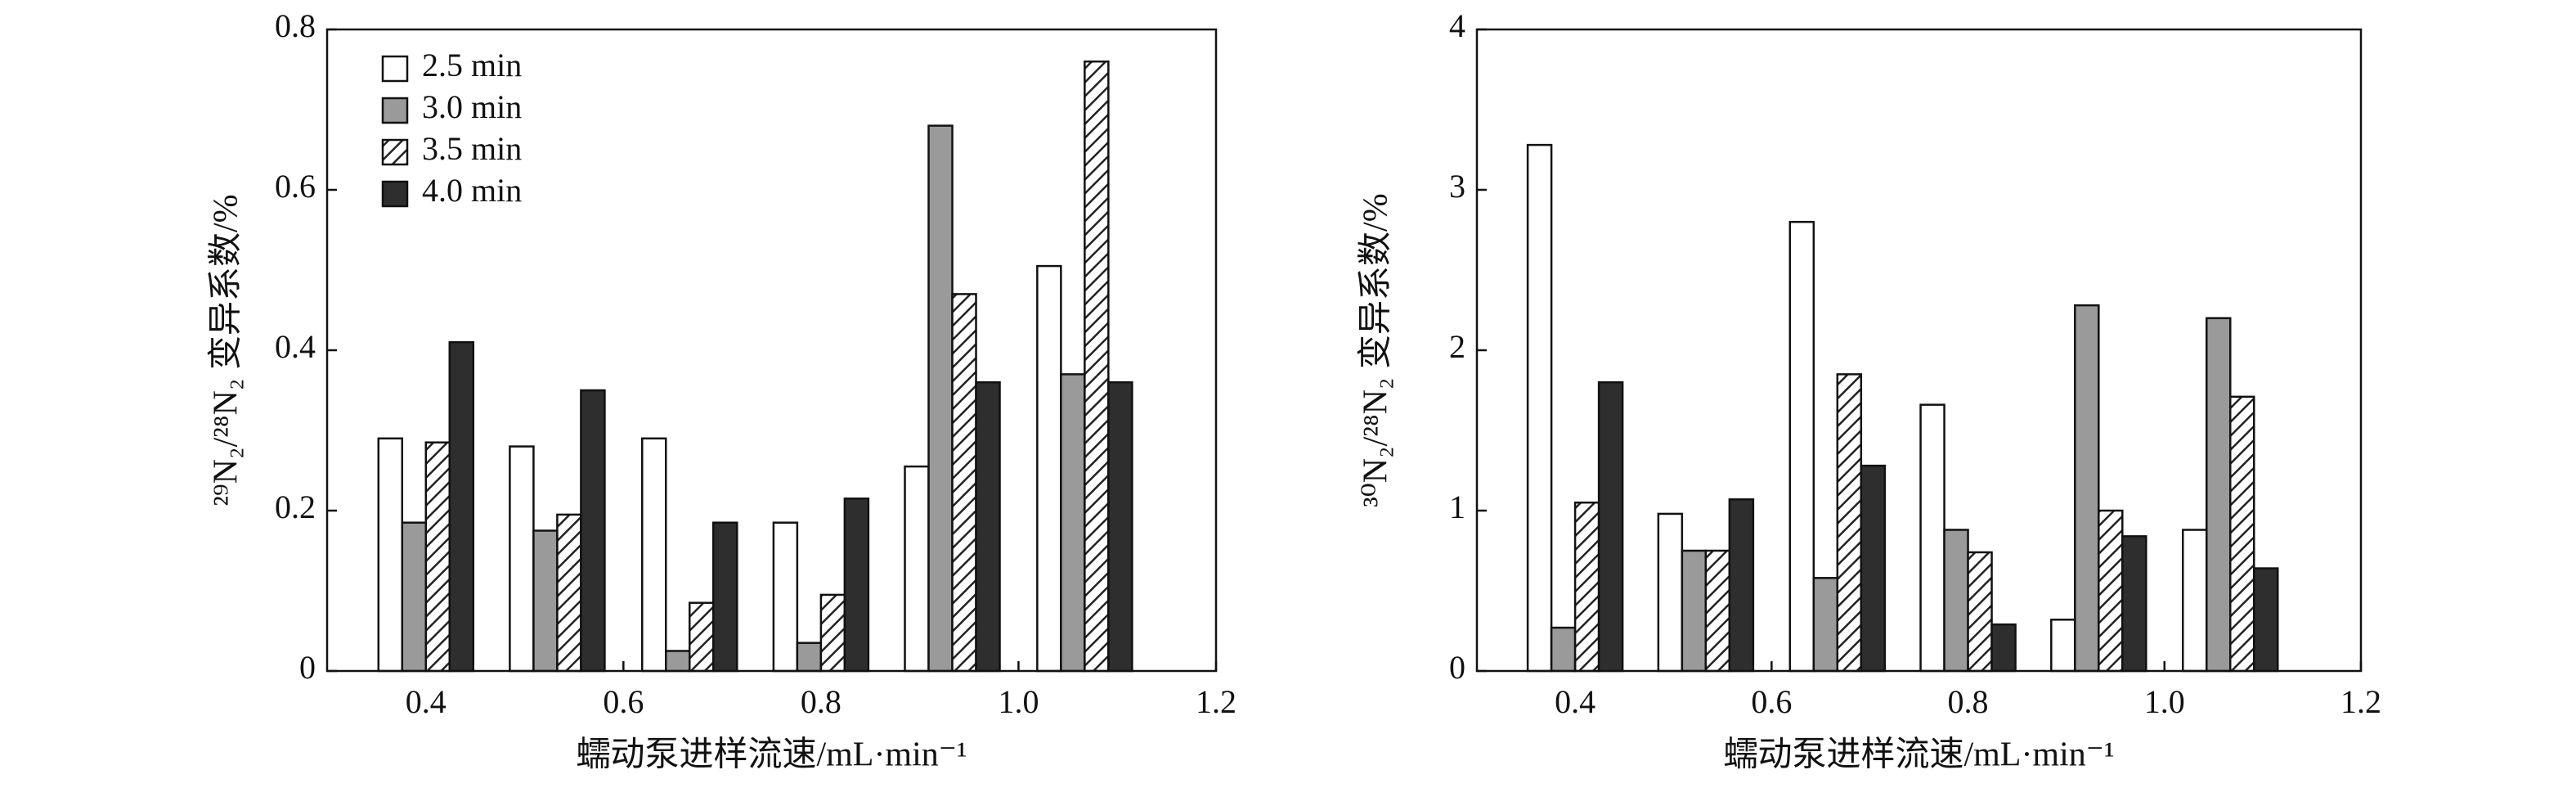 The height and width of the screenshot is (788, 2576). I want to click on legend-label: 2.5 min, so click(472, 65).